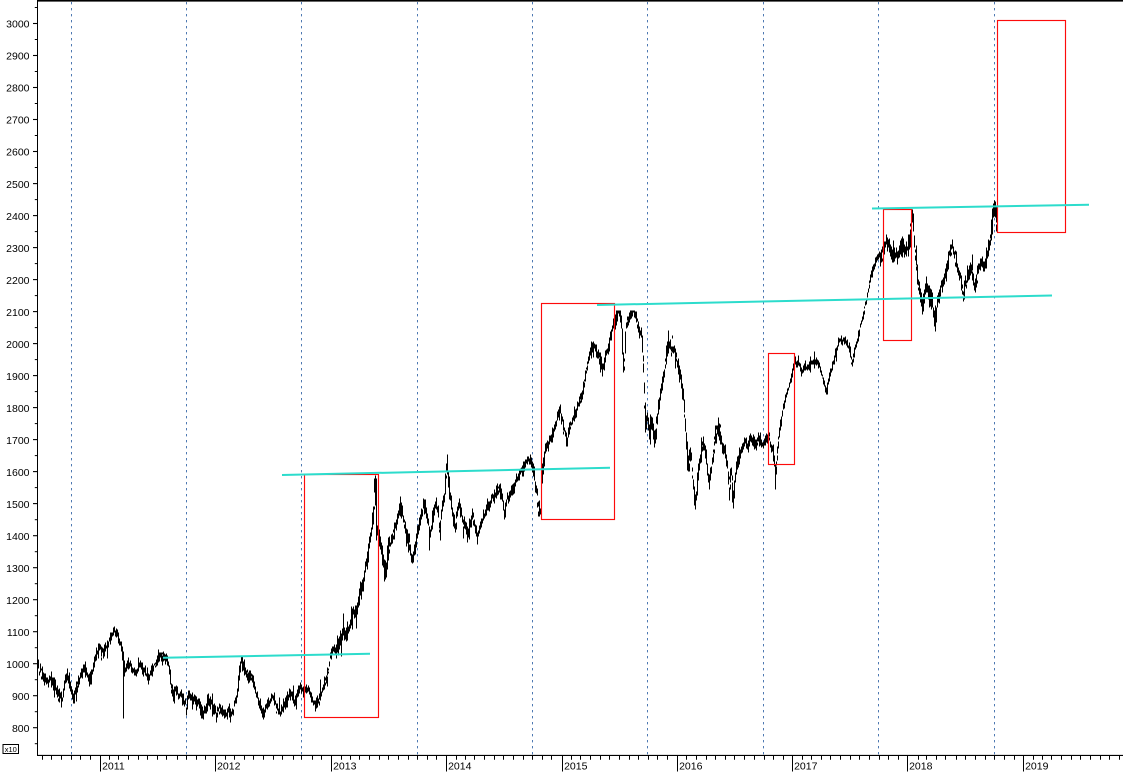 This screenshot has width=1123, height=772. What do you see at coordinates (18, 57) in the screenshot?
I see `svg-text: 2900` at bounding box center [18, 57].